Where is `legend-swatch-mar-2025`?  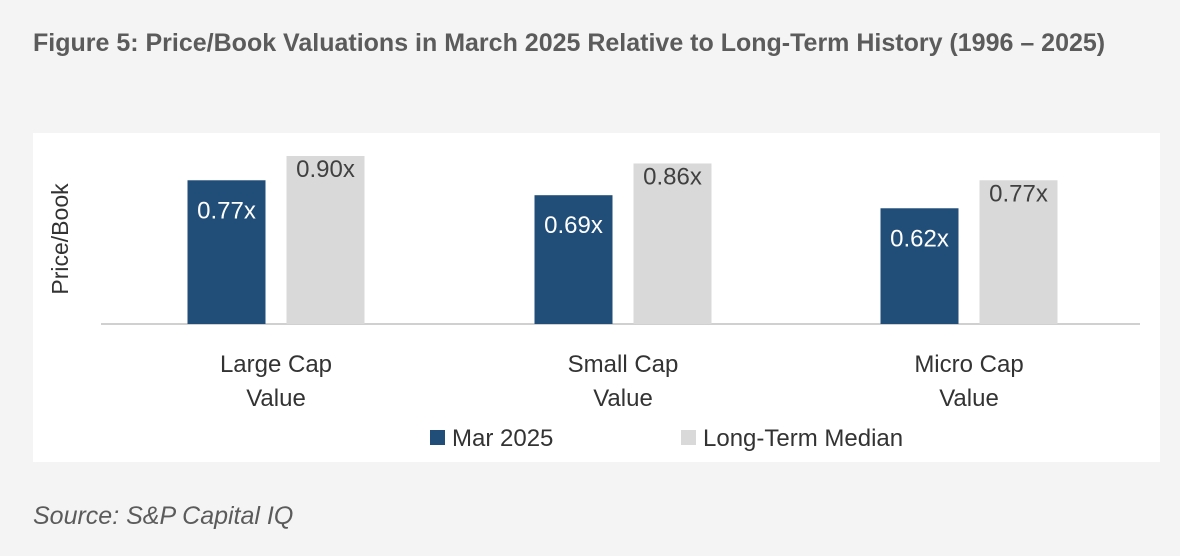
legend-swatch-mar-2025 is located at coordinates (437, 437).